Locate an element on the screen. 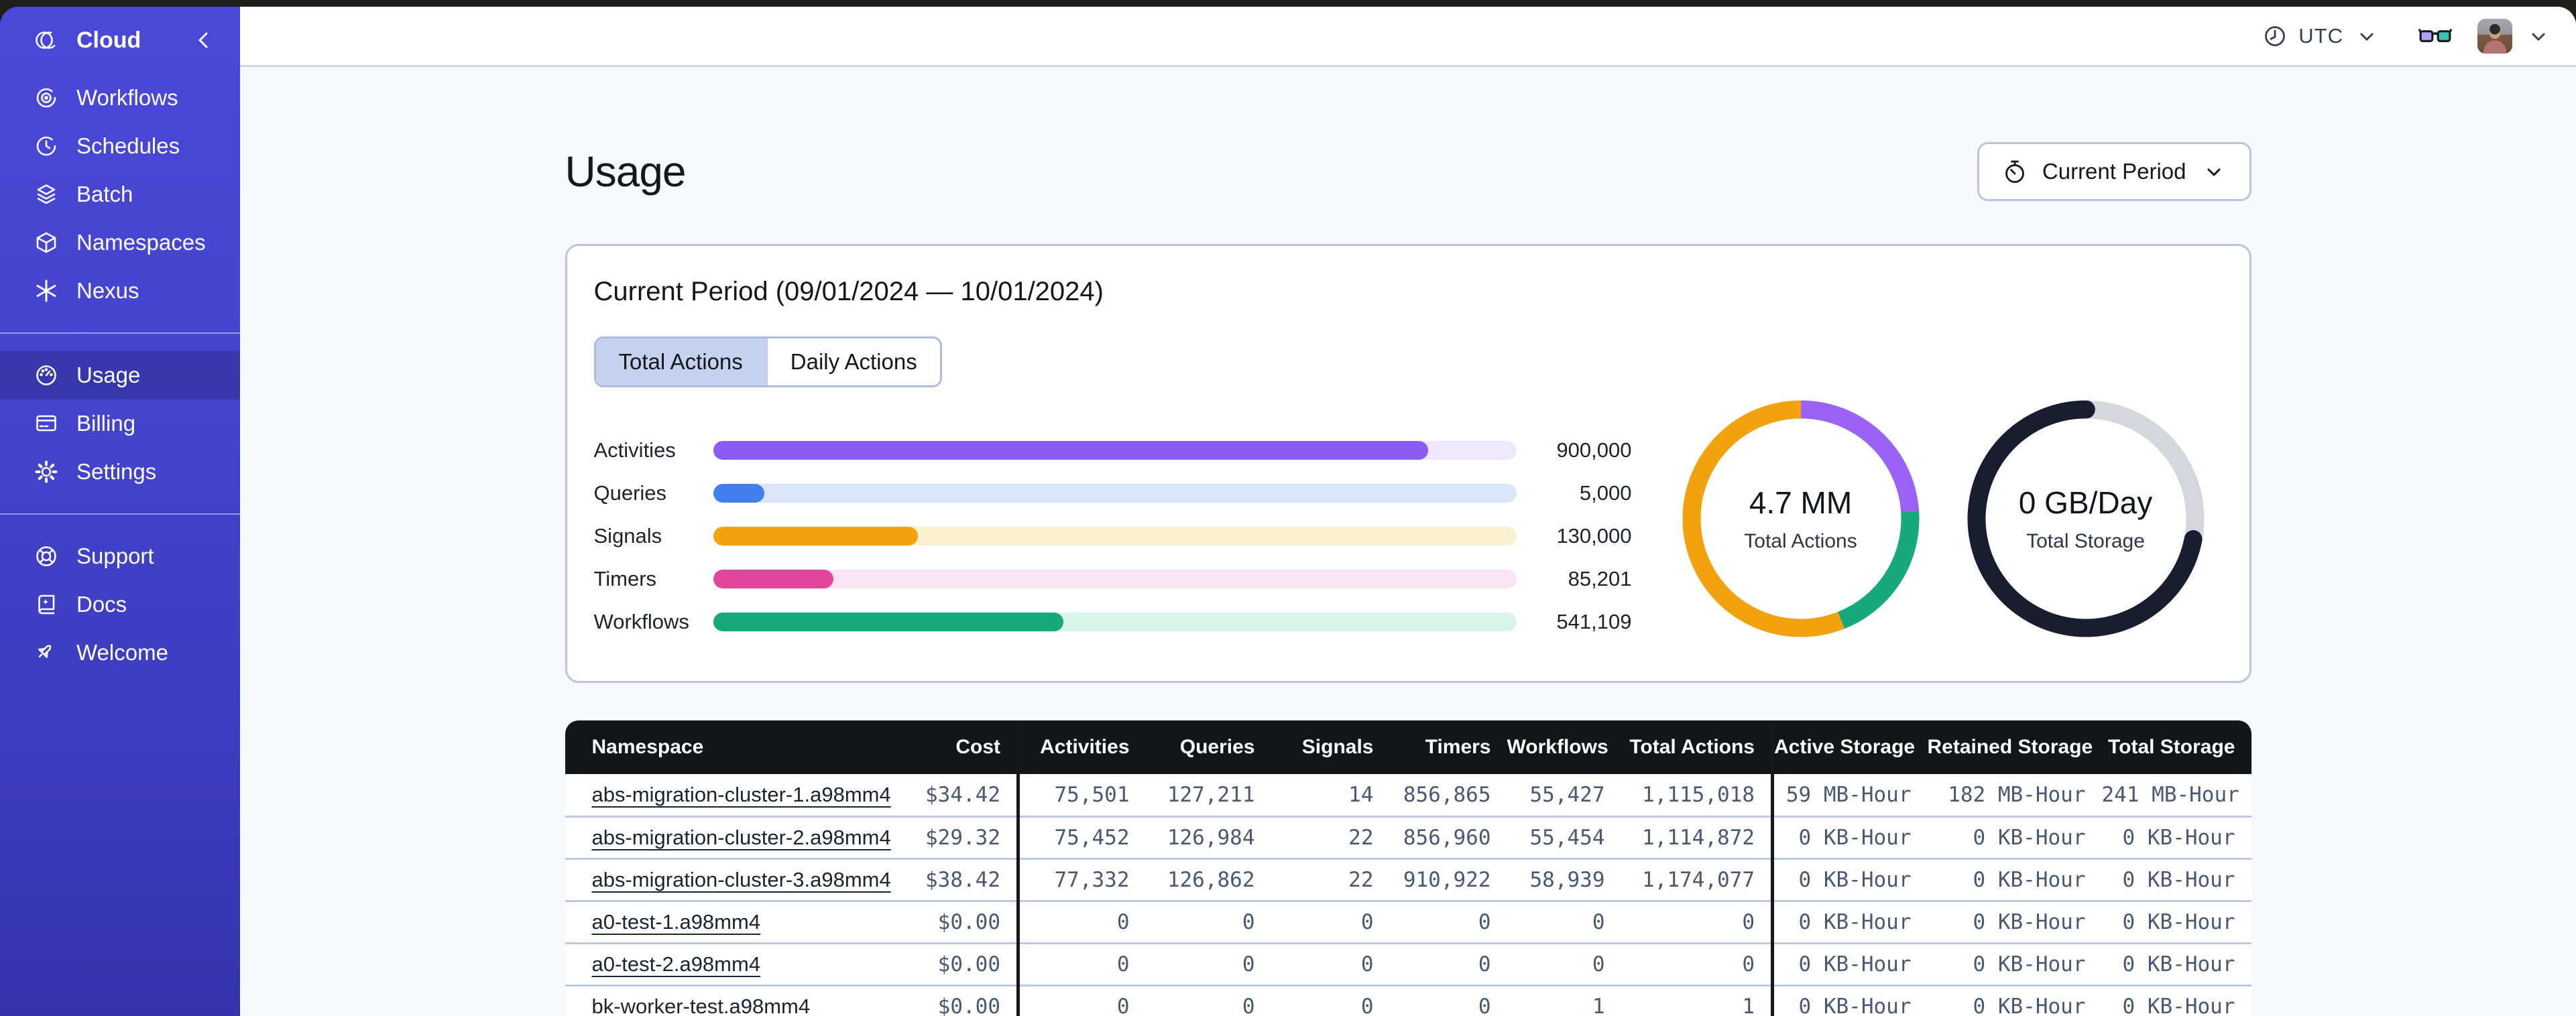 Image resolution: width=2576 pixels, height=1016 pixels. namespace-link: abs-migration-cluster-3.a98mm4 is located at coordinates (741, 879).